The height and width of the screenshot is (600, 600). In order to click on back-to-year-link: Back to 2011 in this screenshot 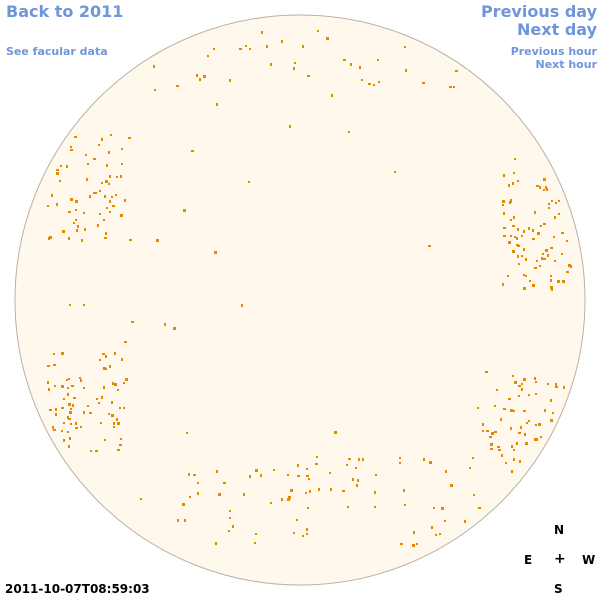, I will do `click(65, 11)`.